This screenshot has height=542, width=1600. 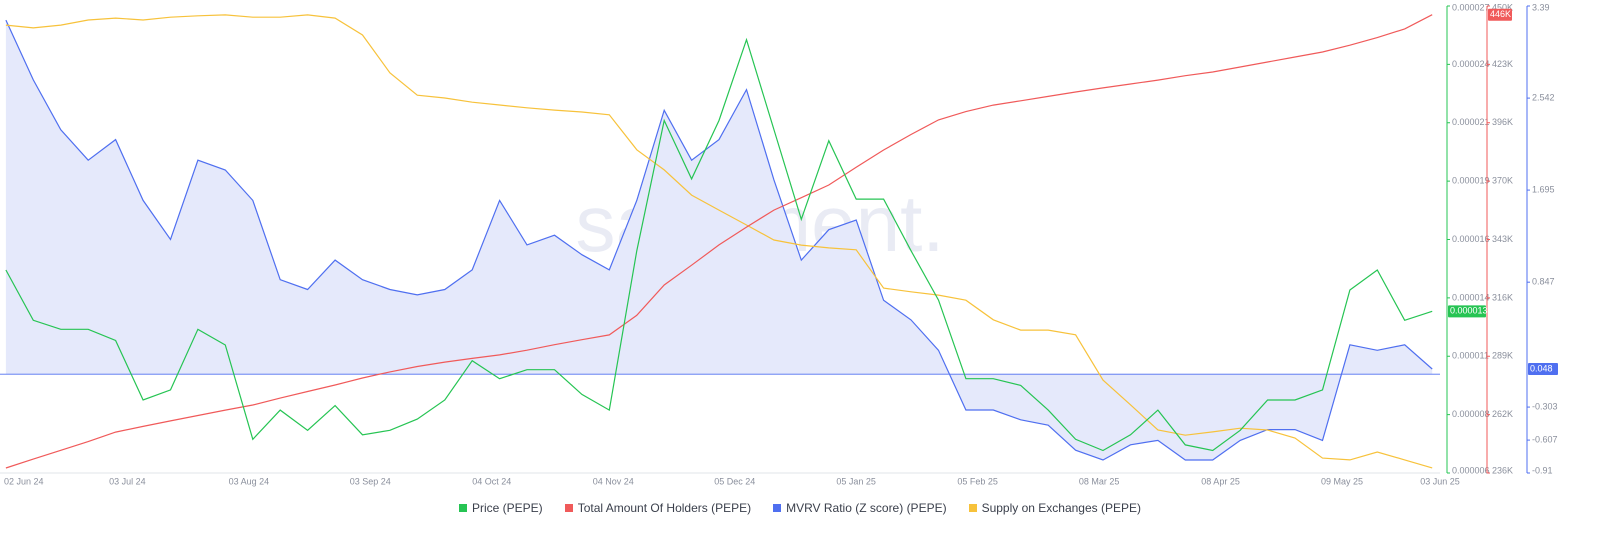 I want to click on legend-item: Total Amount Of Holders (PEPE), so click(x=658, y=508).